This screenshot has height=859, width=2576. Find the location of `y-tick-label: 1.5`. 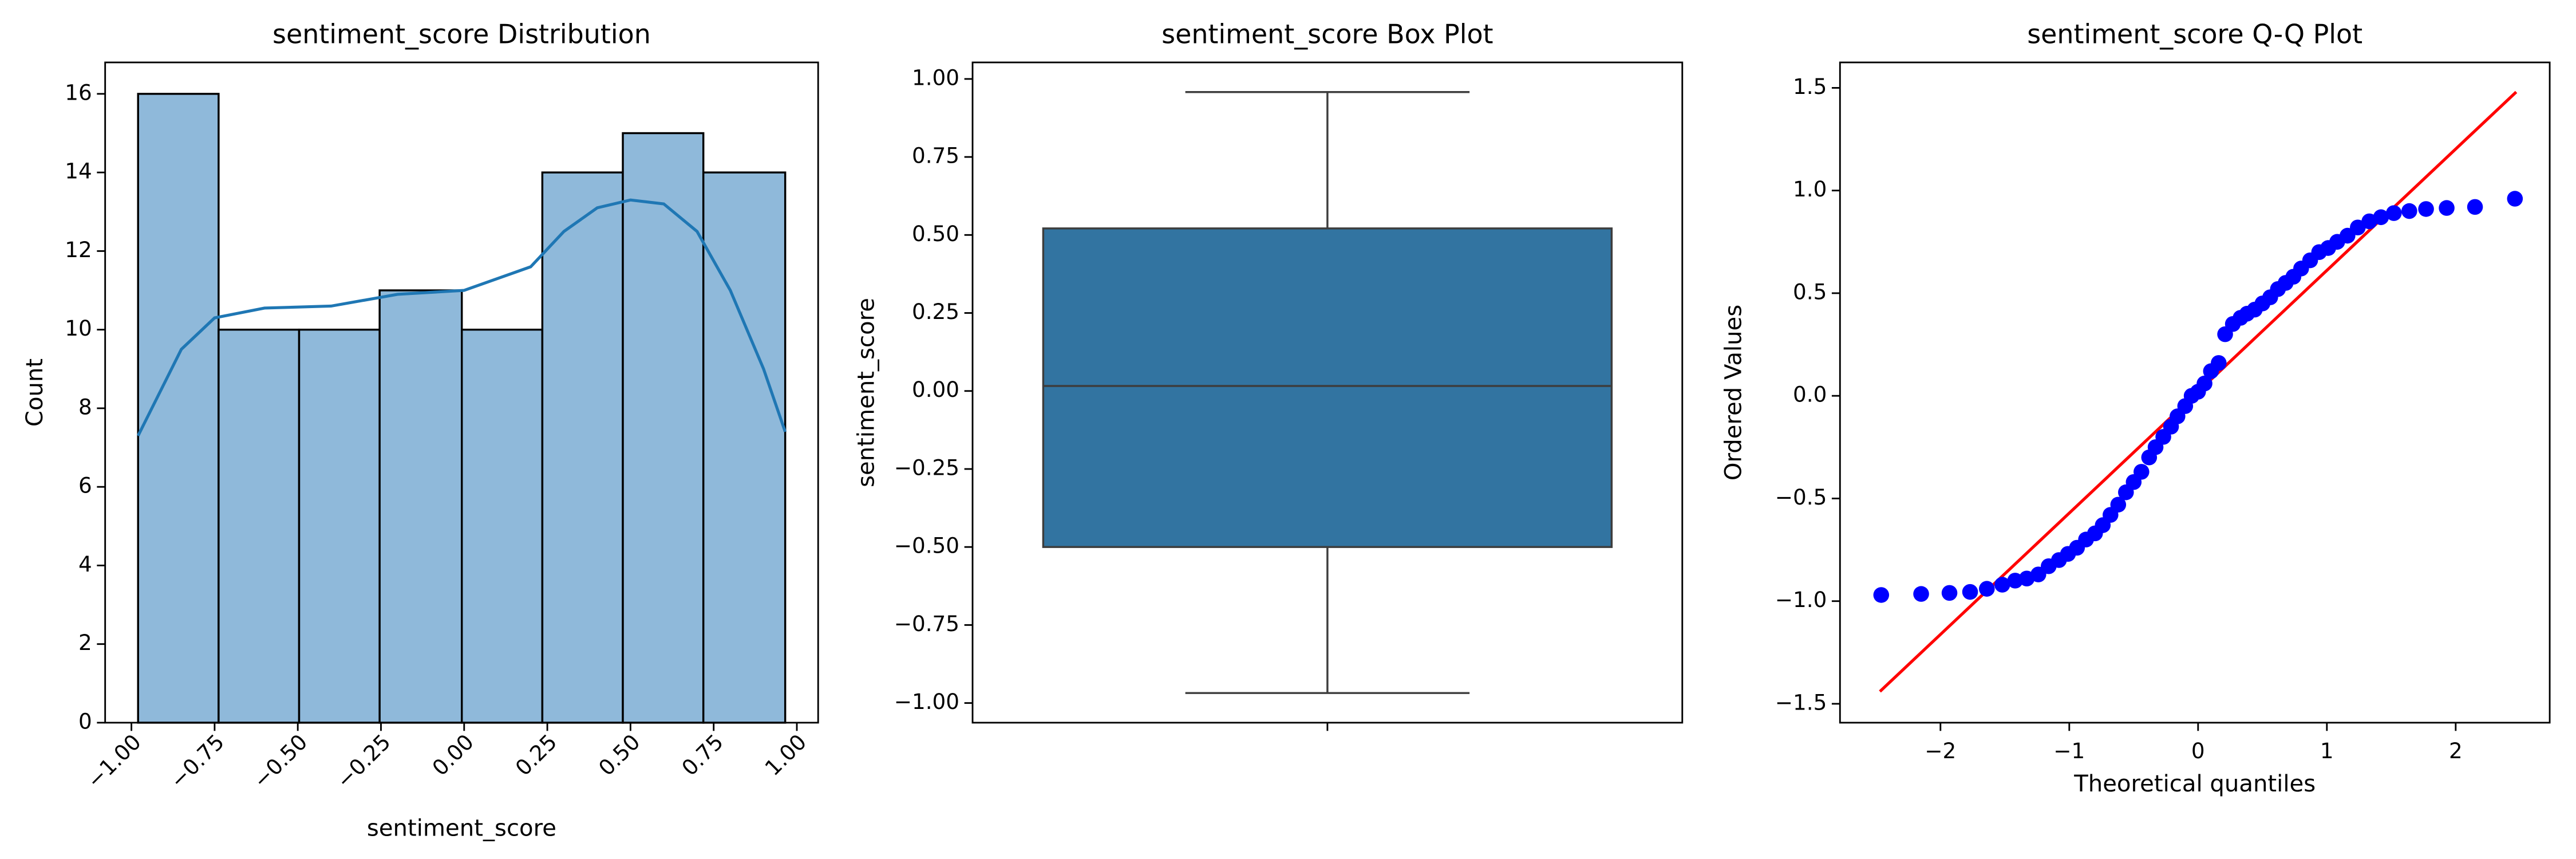

y-tick-label: 1.5 is located at coordinates (1810, 86).